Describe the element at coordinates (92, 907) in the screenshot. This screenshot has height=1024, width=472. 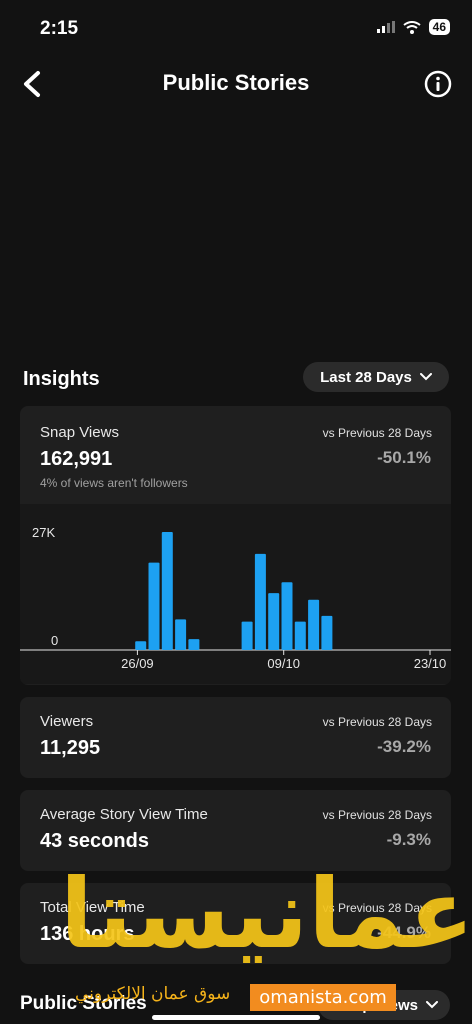
I see `card-label: Total View Time` at that location.